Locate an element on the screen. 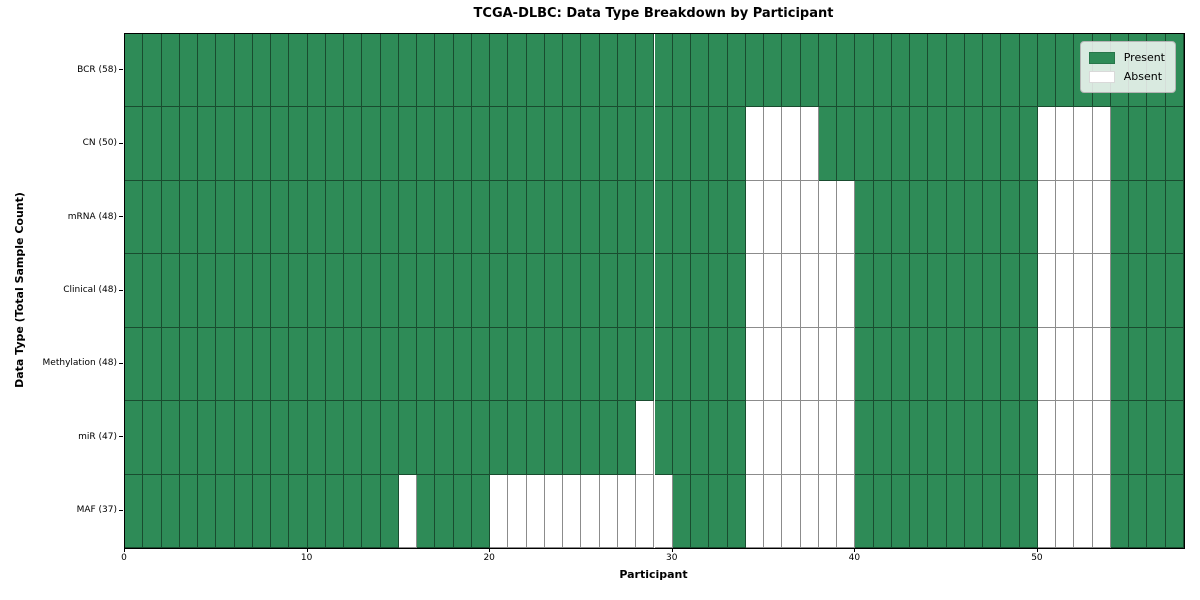 This screenshot has width=1200, height=600. legend-swatch-present is located at coordinates (1101, 57).